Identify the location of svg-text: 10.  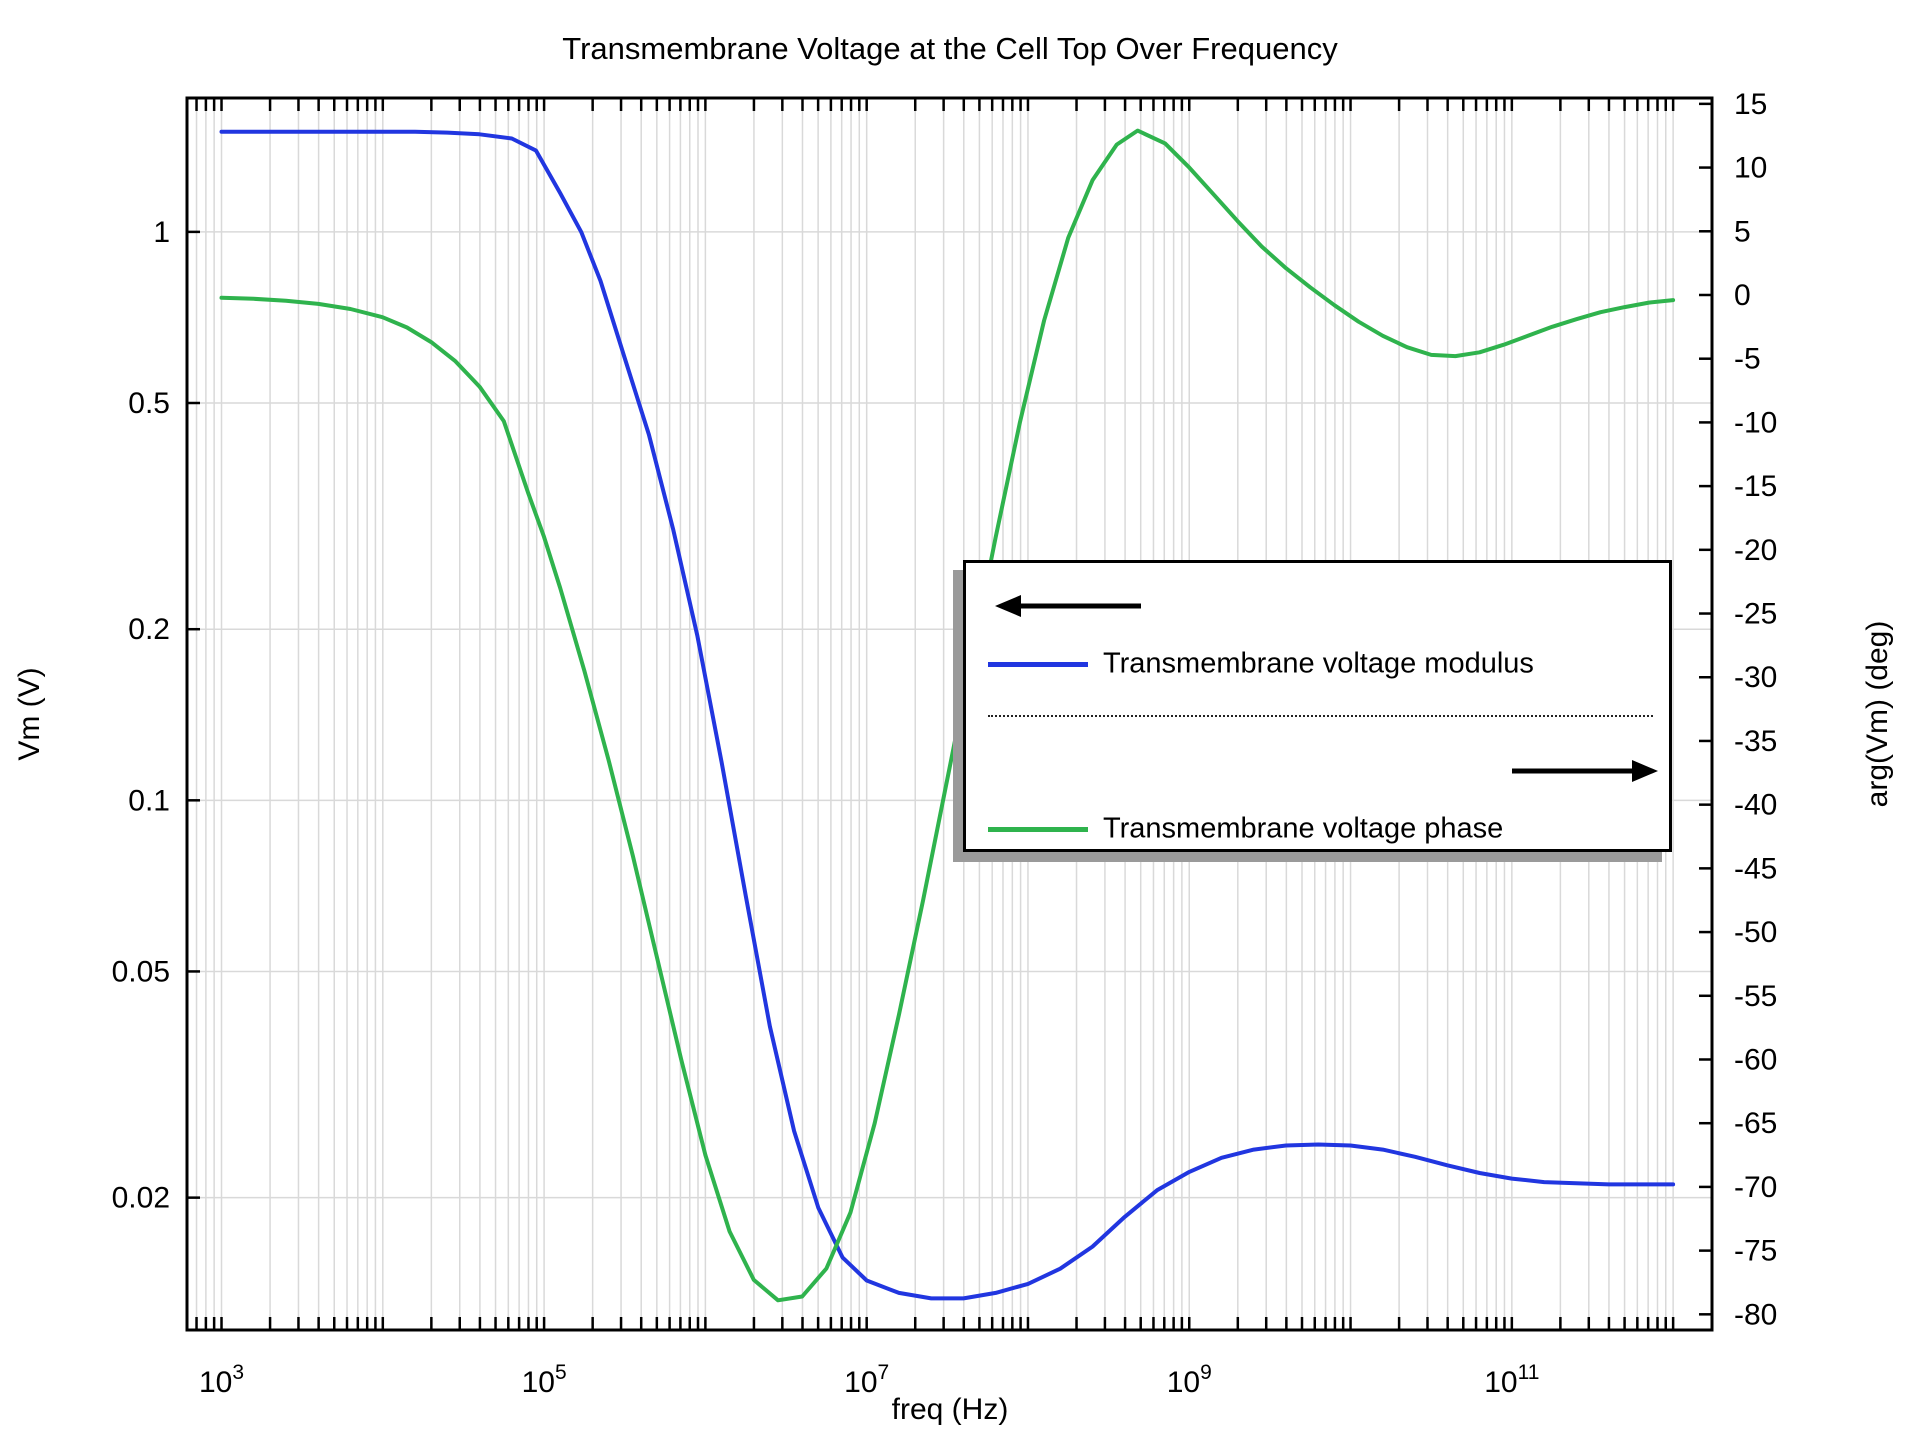
(1750, 168).